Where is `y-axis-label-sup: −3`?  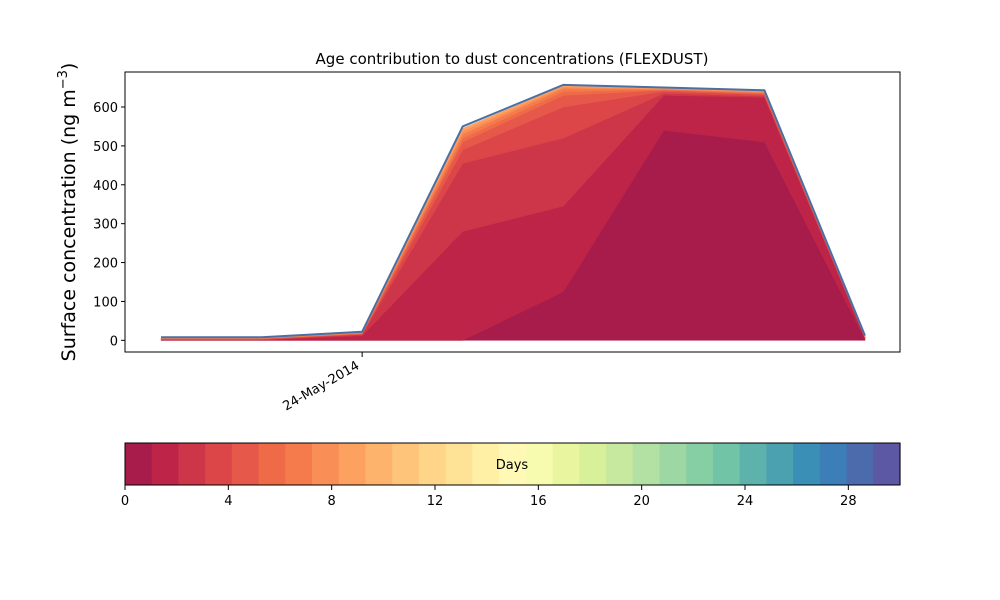
y-axis-label-sup: −3 is located at coordinates (63, 79).